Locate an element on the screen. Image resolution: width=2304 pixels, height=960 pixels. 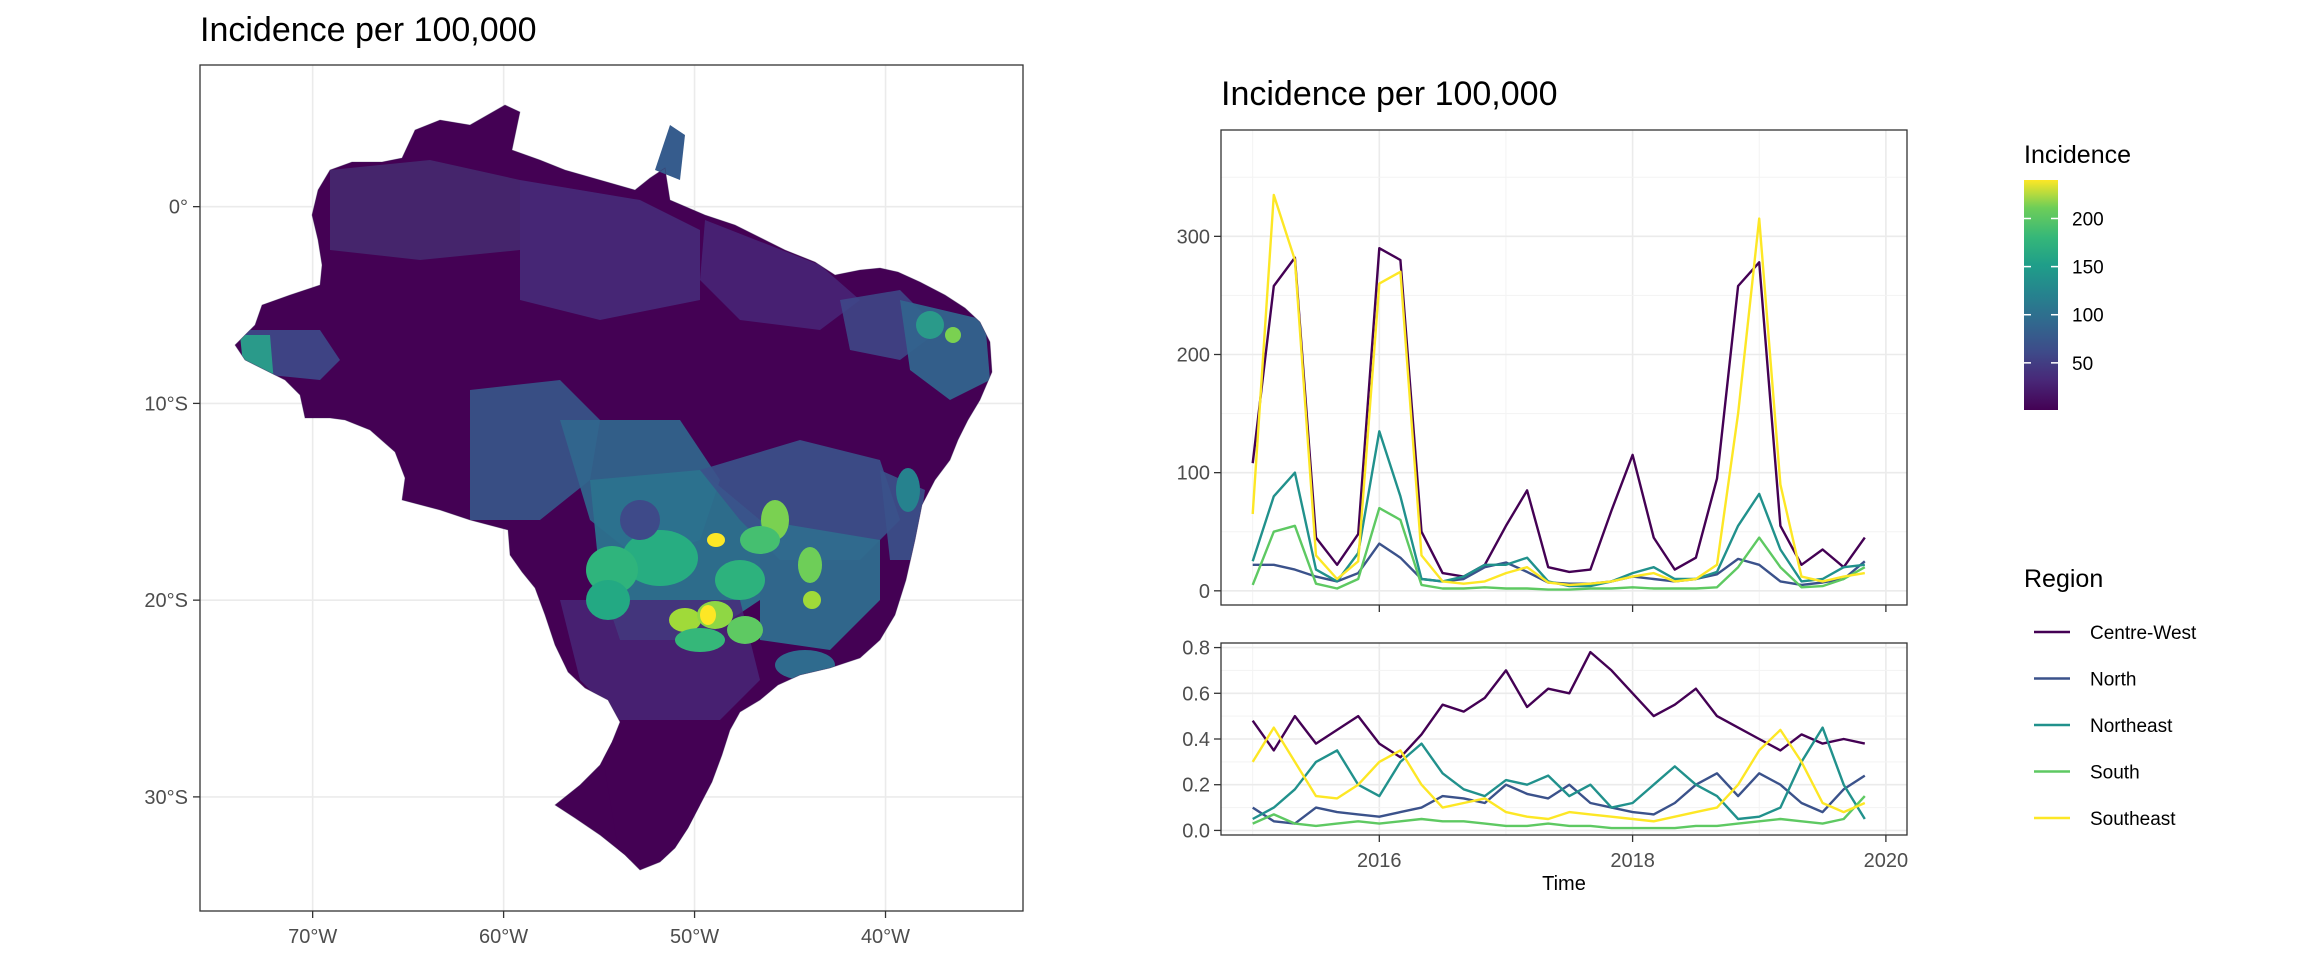
bottom-y-axis: 0.0 0.2 0.4 0.6 0.8 is located at coordinates (1201, 740).